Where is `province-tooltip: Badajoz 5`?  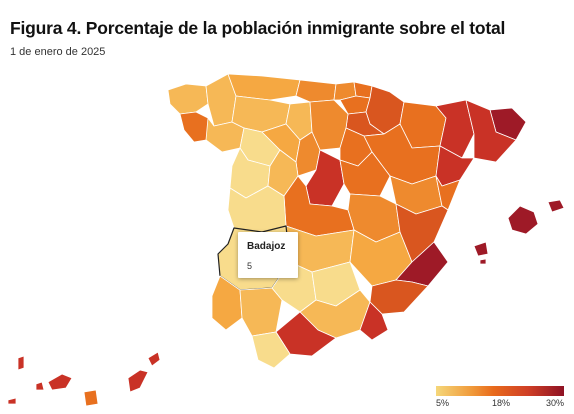
province-tooltip: Badajoz 5 is located at coordinates (268, 255).